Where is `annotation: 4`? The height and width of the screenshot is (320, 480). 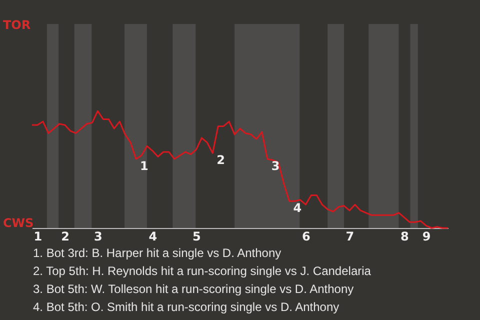
annotation: 4 is located at coordinates (297, 208).